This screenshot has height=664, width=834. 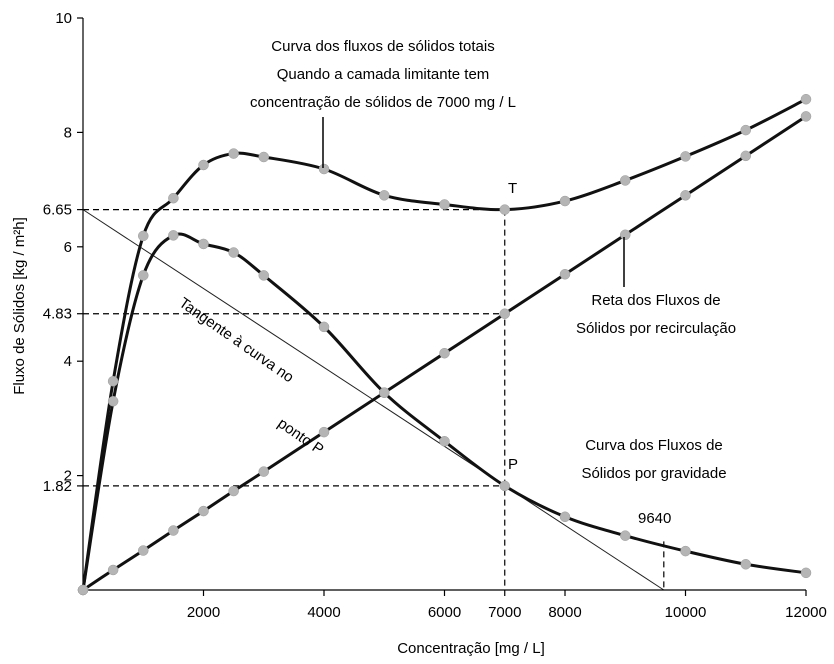 What do you see at coordinates (654, 445) in the screenshot?
I see `annotation-grav-line1: Curva dos Fluxos de` at bounding box center [654, 445].